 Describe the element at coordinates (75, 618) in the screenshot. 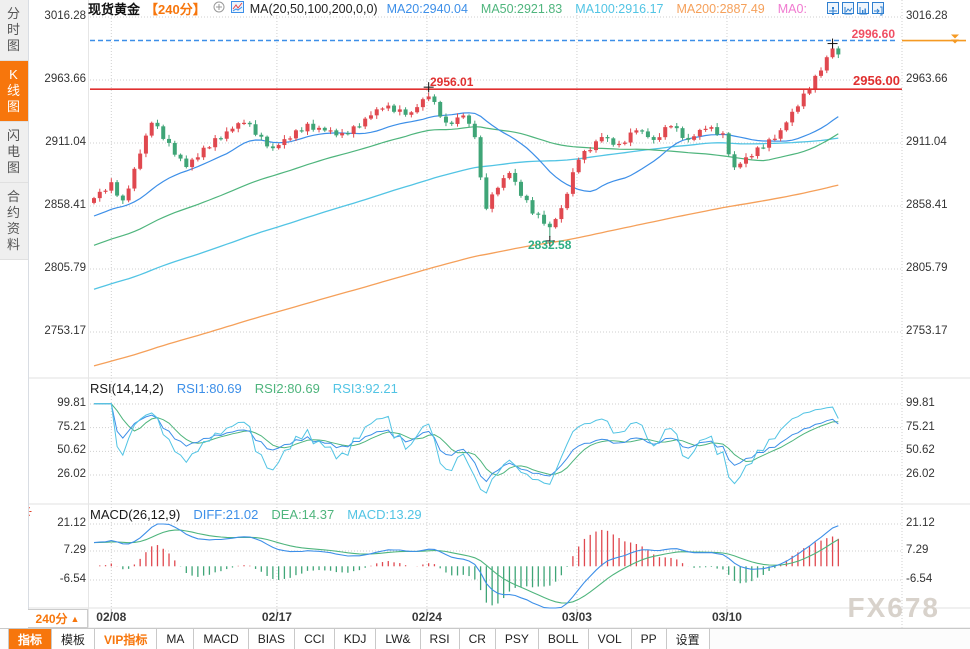

I see `chevron-up-icon: ▲` at that location.